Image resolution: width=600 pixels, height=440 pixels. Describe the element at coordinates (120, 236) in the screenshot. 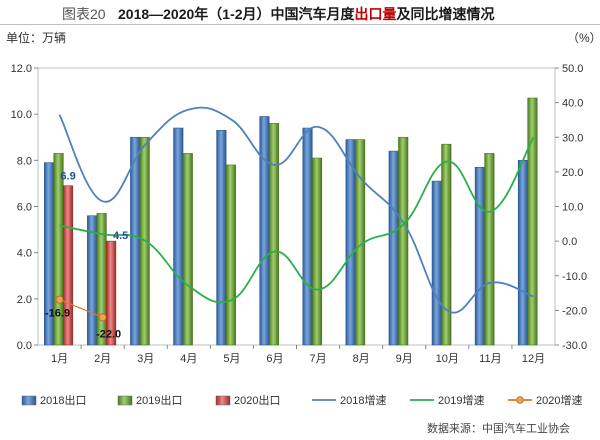

I see `data-label: 4.5` at that location.